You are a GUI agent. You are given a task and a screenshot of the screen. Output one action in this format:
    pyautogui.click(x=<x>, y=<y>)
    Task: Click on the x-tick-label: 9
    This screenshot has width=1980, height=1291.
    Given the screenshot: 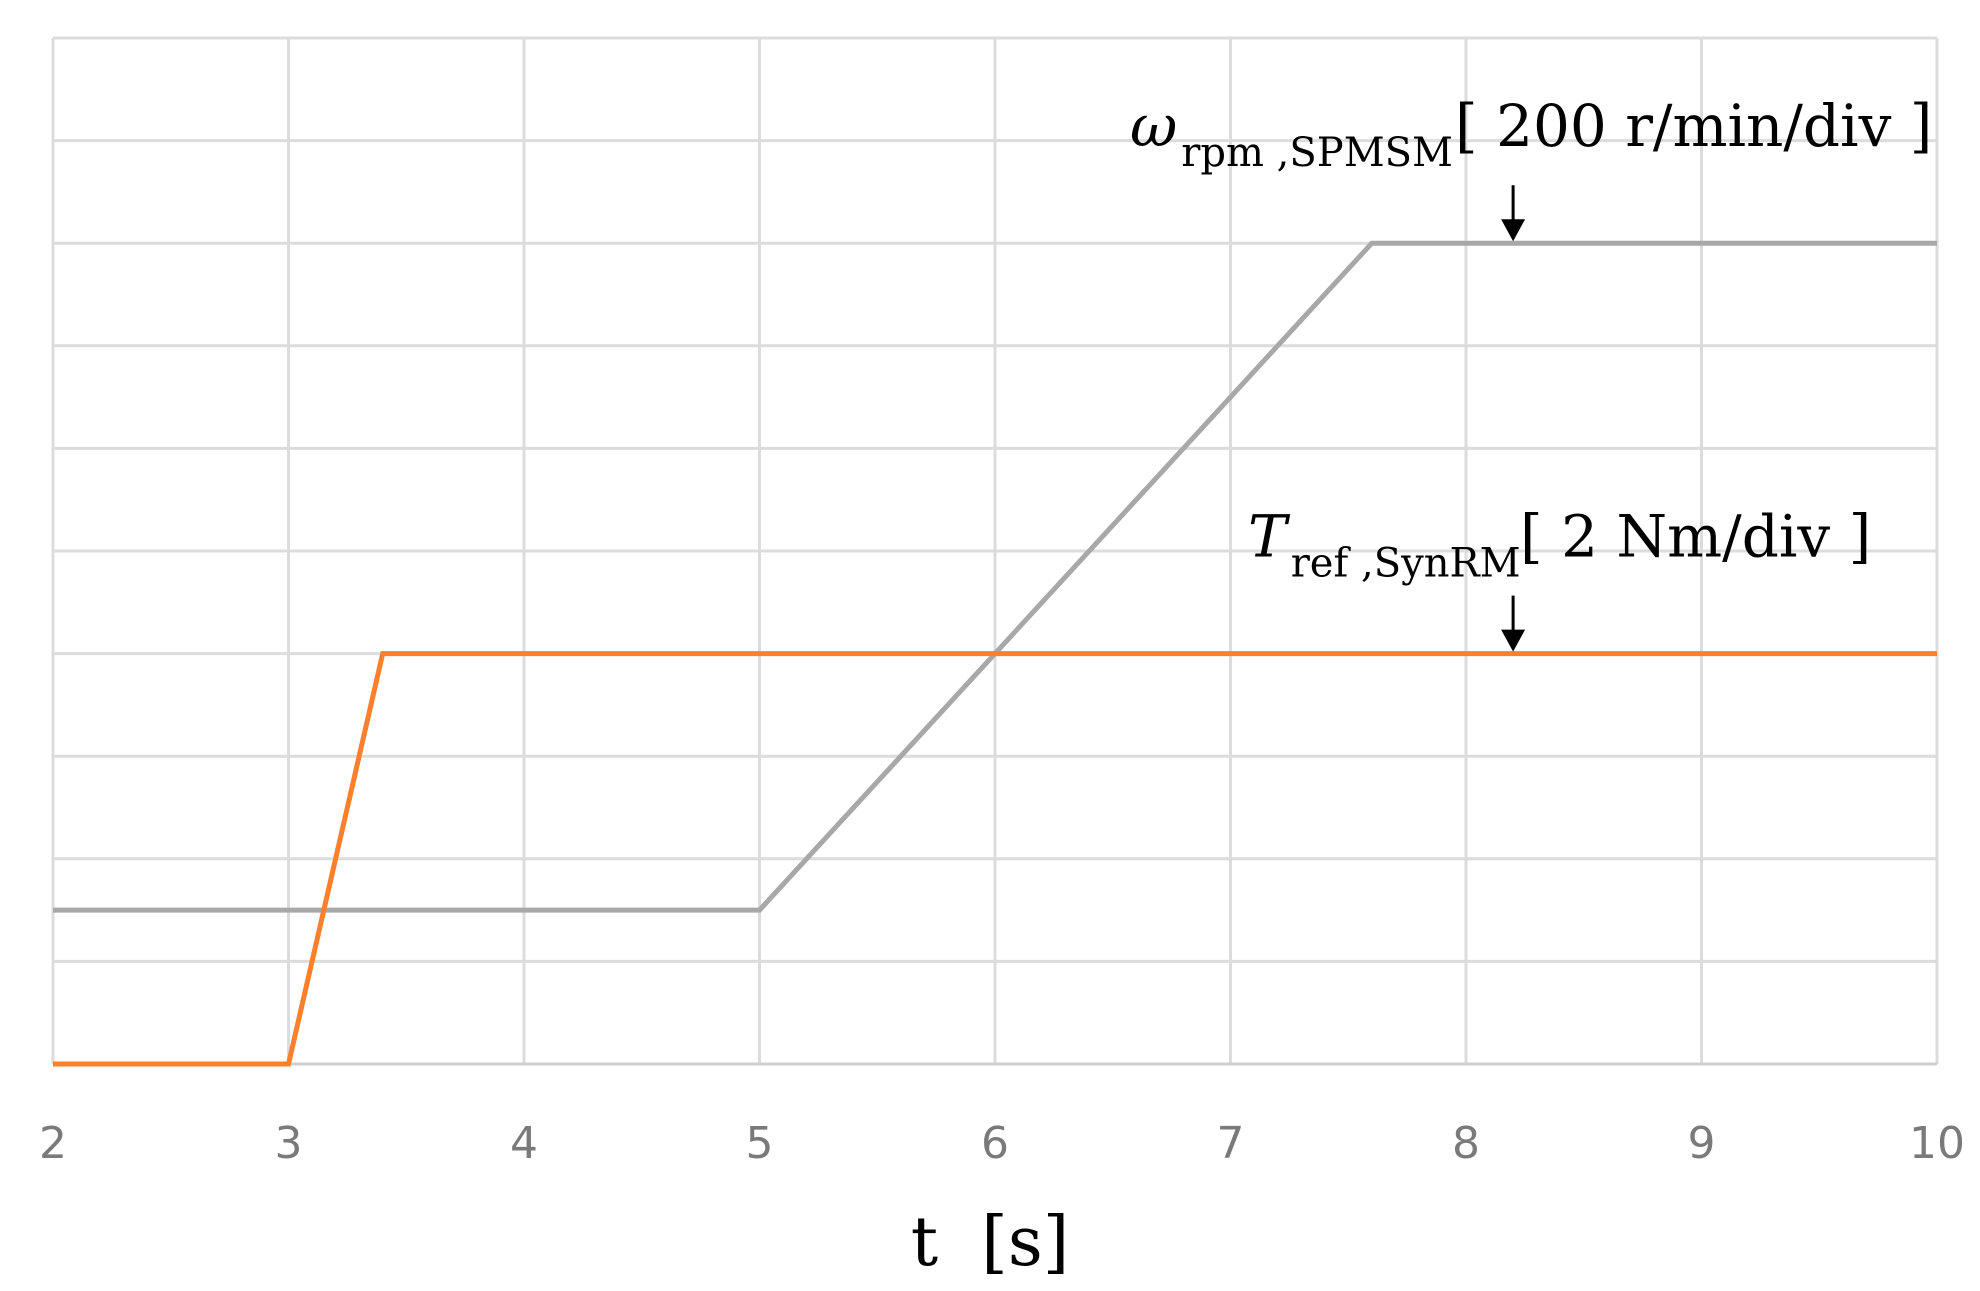 What is the action you would take?
    pyautogui.click(x=1702, y=1143)
    